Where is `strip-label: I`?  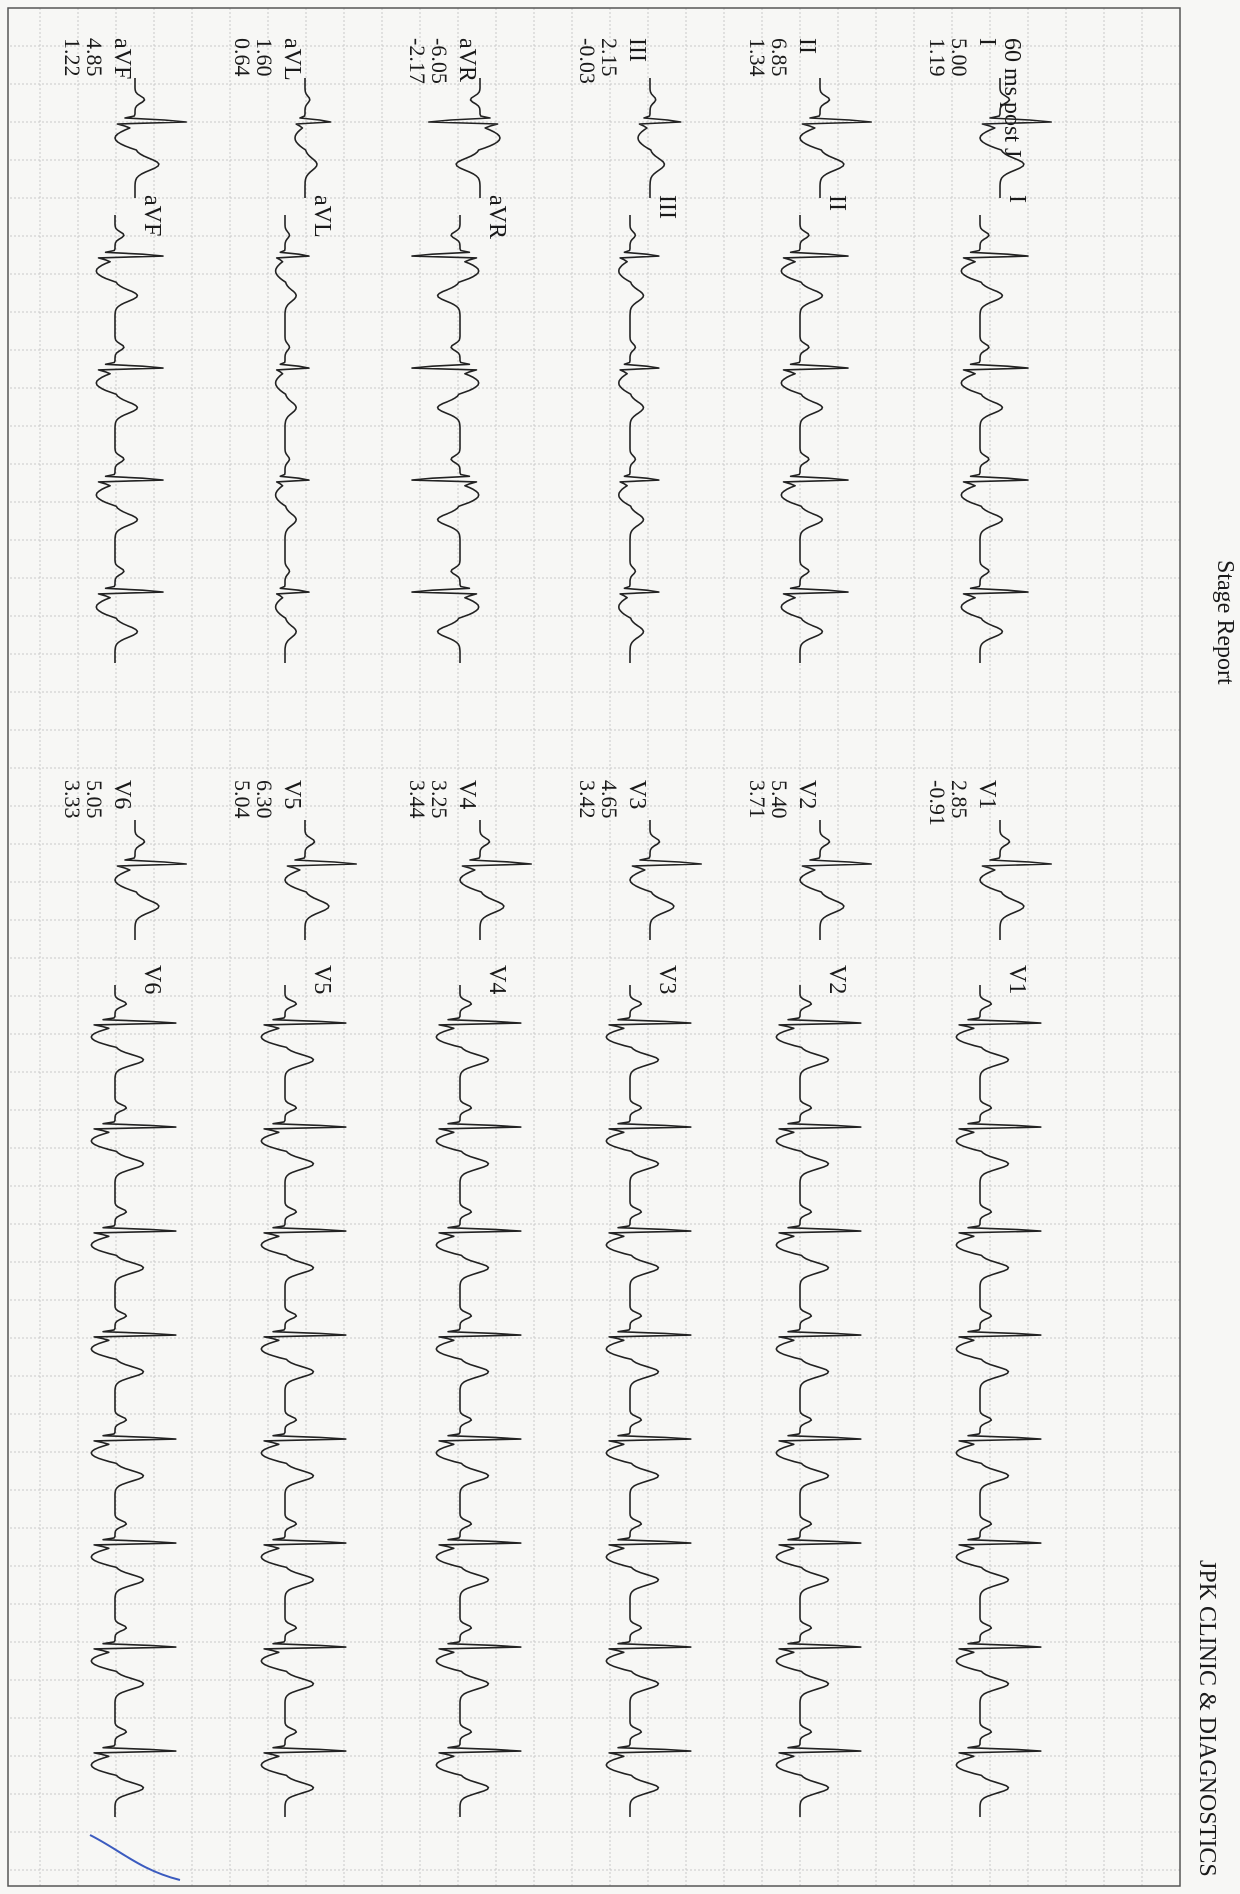
strip-label: I is located at coordinates (1017, 199).